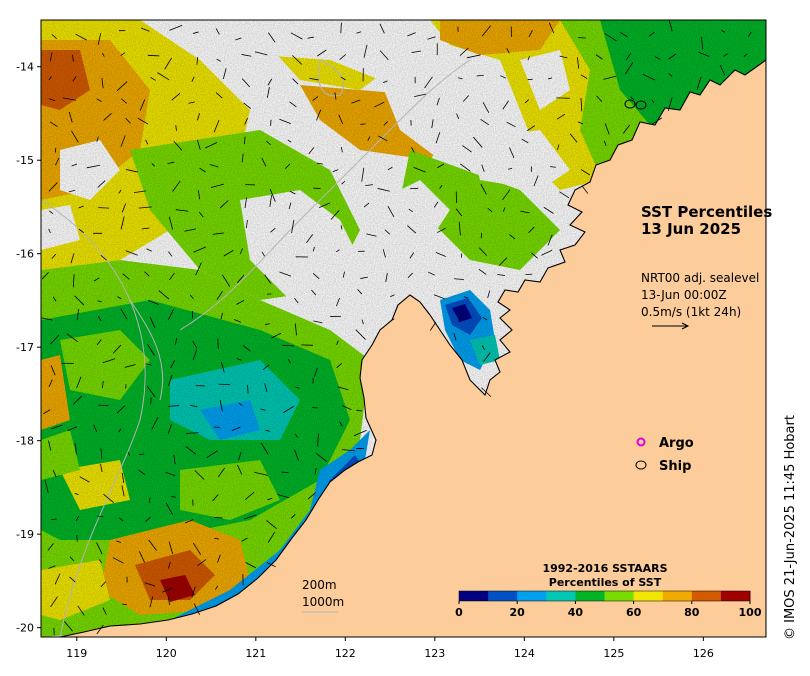 The image size is (810, 676). Describe the element at coordinates (25, 534) in the screenshot. I see `y-tick-label: -19` at that location.